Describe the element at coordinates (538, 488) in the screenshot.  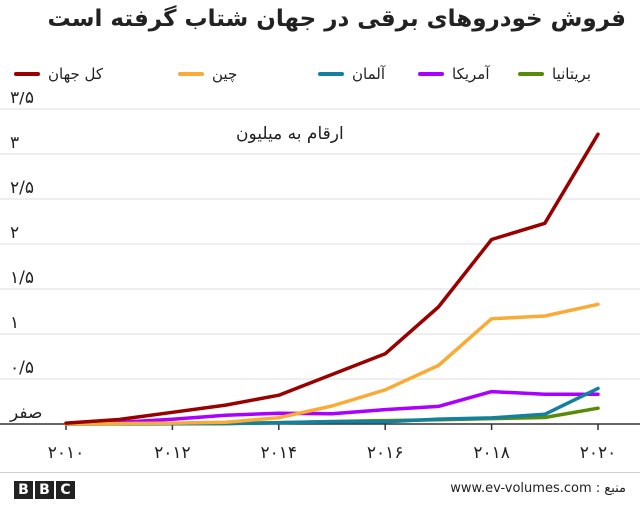
I see `source-credit: منبع : www.ev-volumes.com` at that location.